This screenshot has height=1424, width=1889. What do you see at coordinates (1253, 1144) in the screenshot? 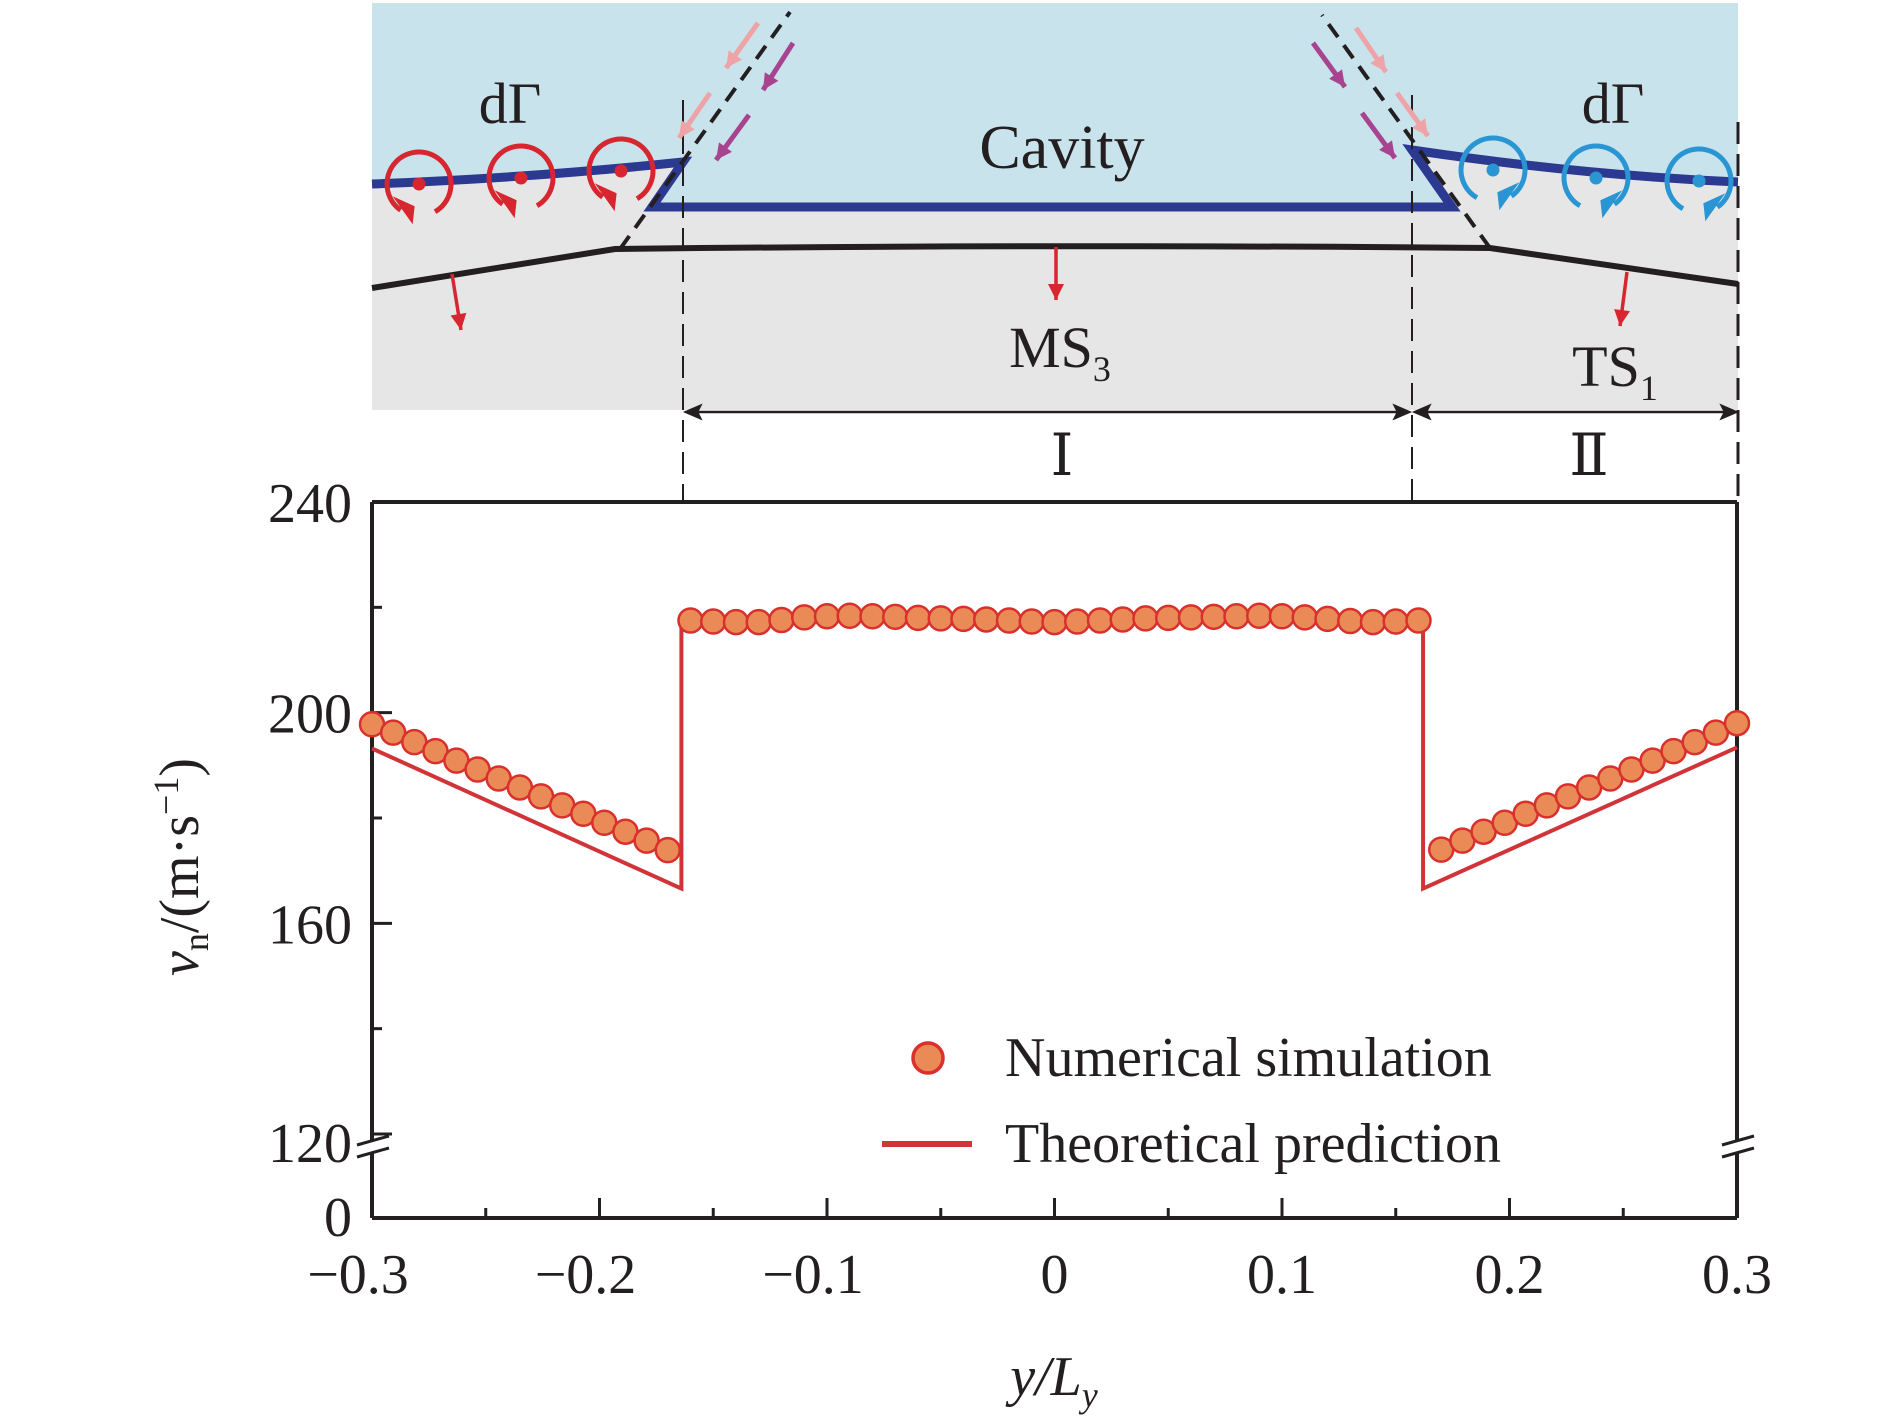
I see `legend-label-theoretical: Theoretical prediction` at bounding box center [1253, 1144].